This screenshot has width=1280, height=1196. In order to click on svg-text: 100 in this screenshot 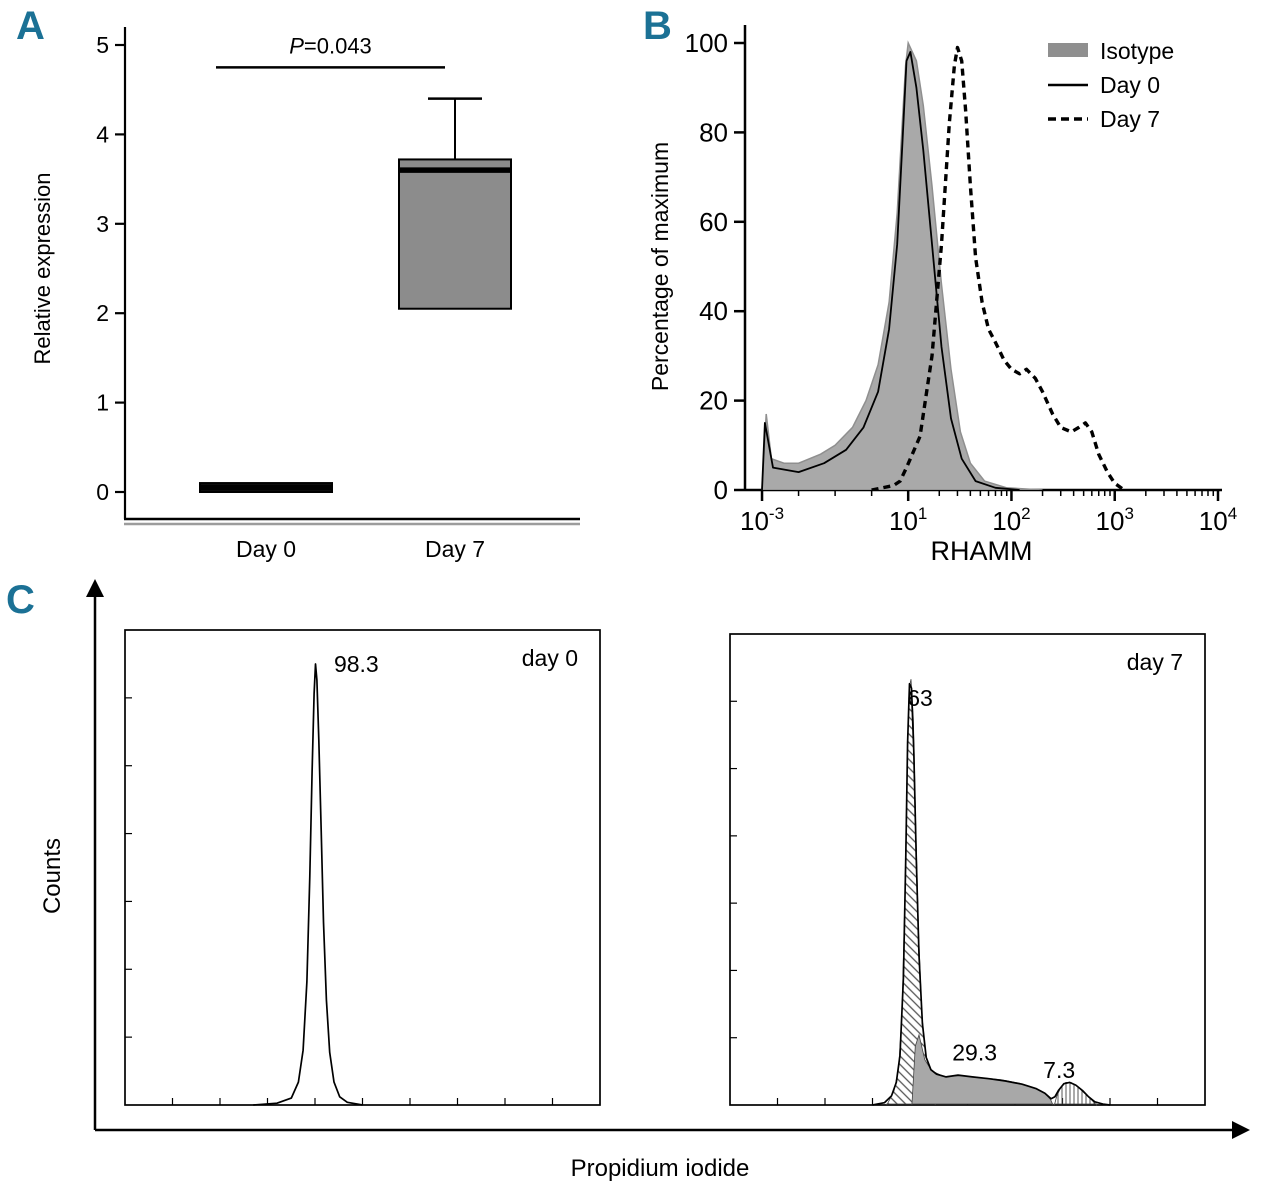, I will do `click(706, 43)`.